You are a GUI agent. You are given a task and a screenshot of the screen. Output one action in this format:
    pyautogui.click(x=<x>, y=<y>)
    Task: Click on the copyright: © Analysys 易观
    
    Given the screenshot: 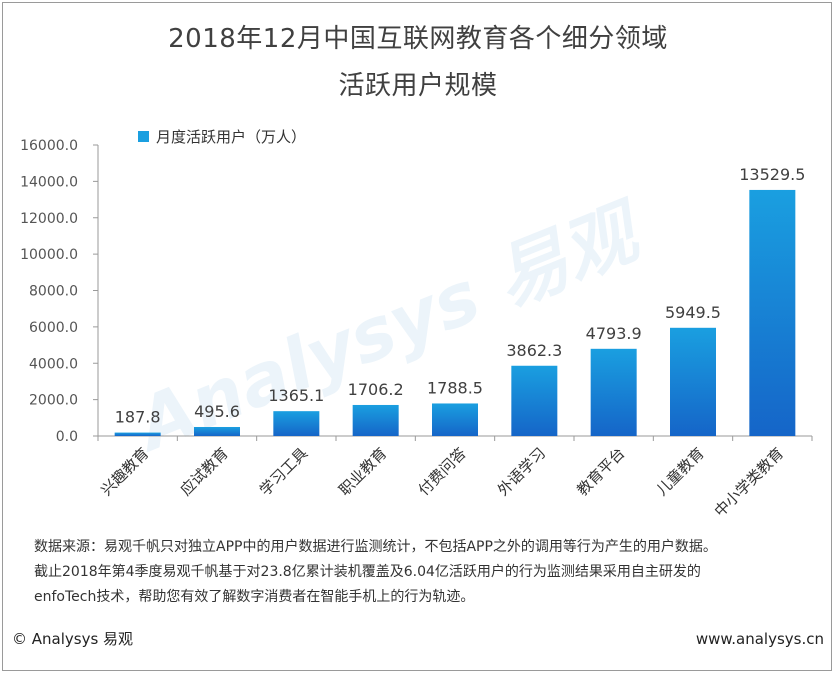 What is the action you would take?
    pyautogui.click(x=73, y=639)
    